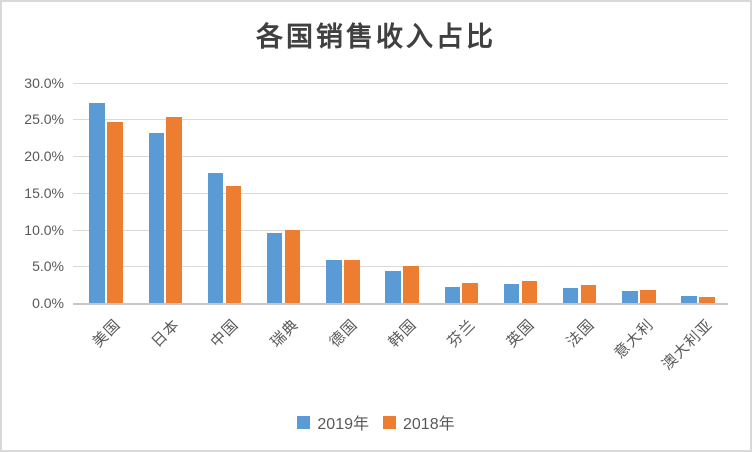  What do you see at coordinates (233, 244) in the screenshot?
I see `bar-2018年-中国` at bounding box center [233, 244].